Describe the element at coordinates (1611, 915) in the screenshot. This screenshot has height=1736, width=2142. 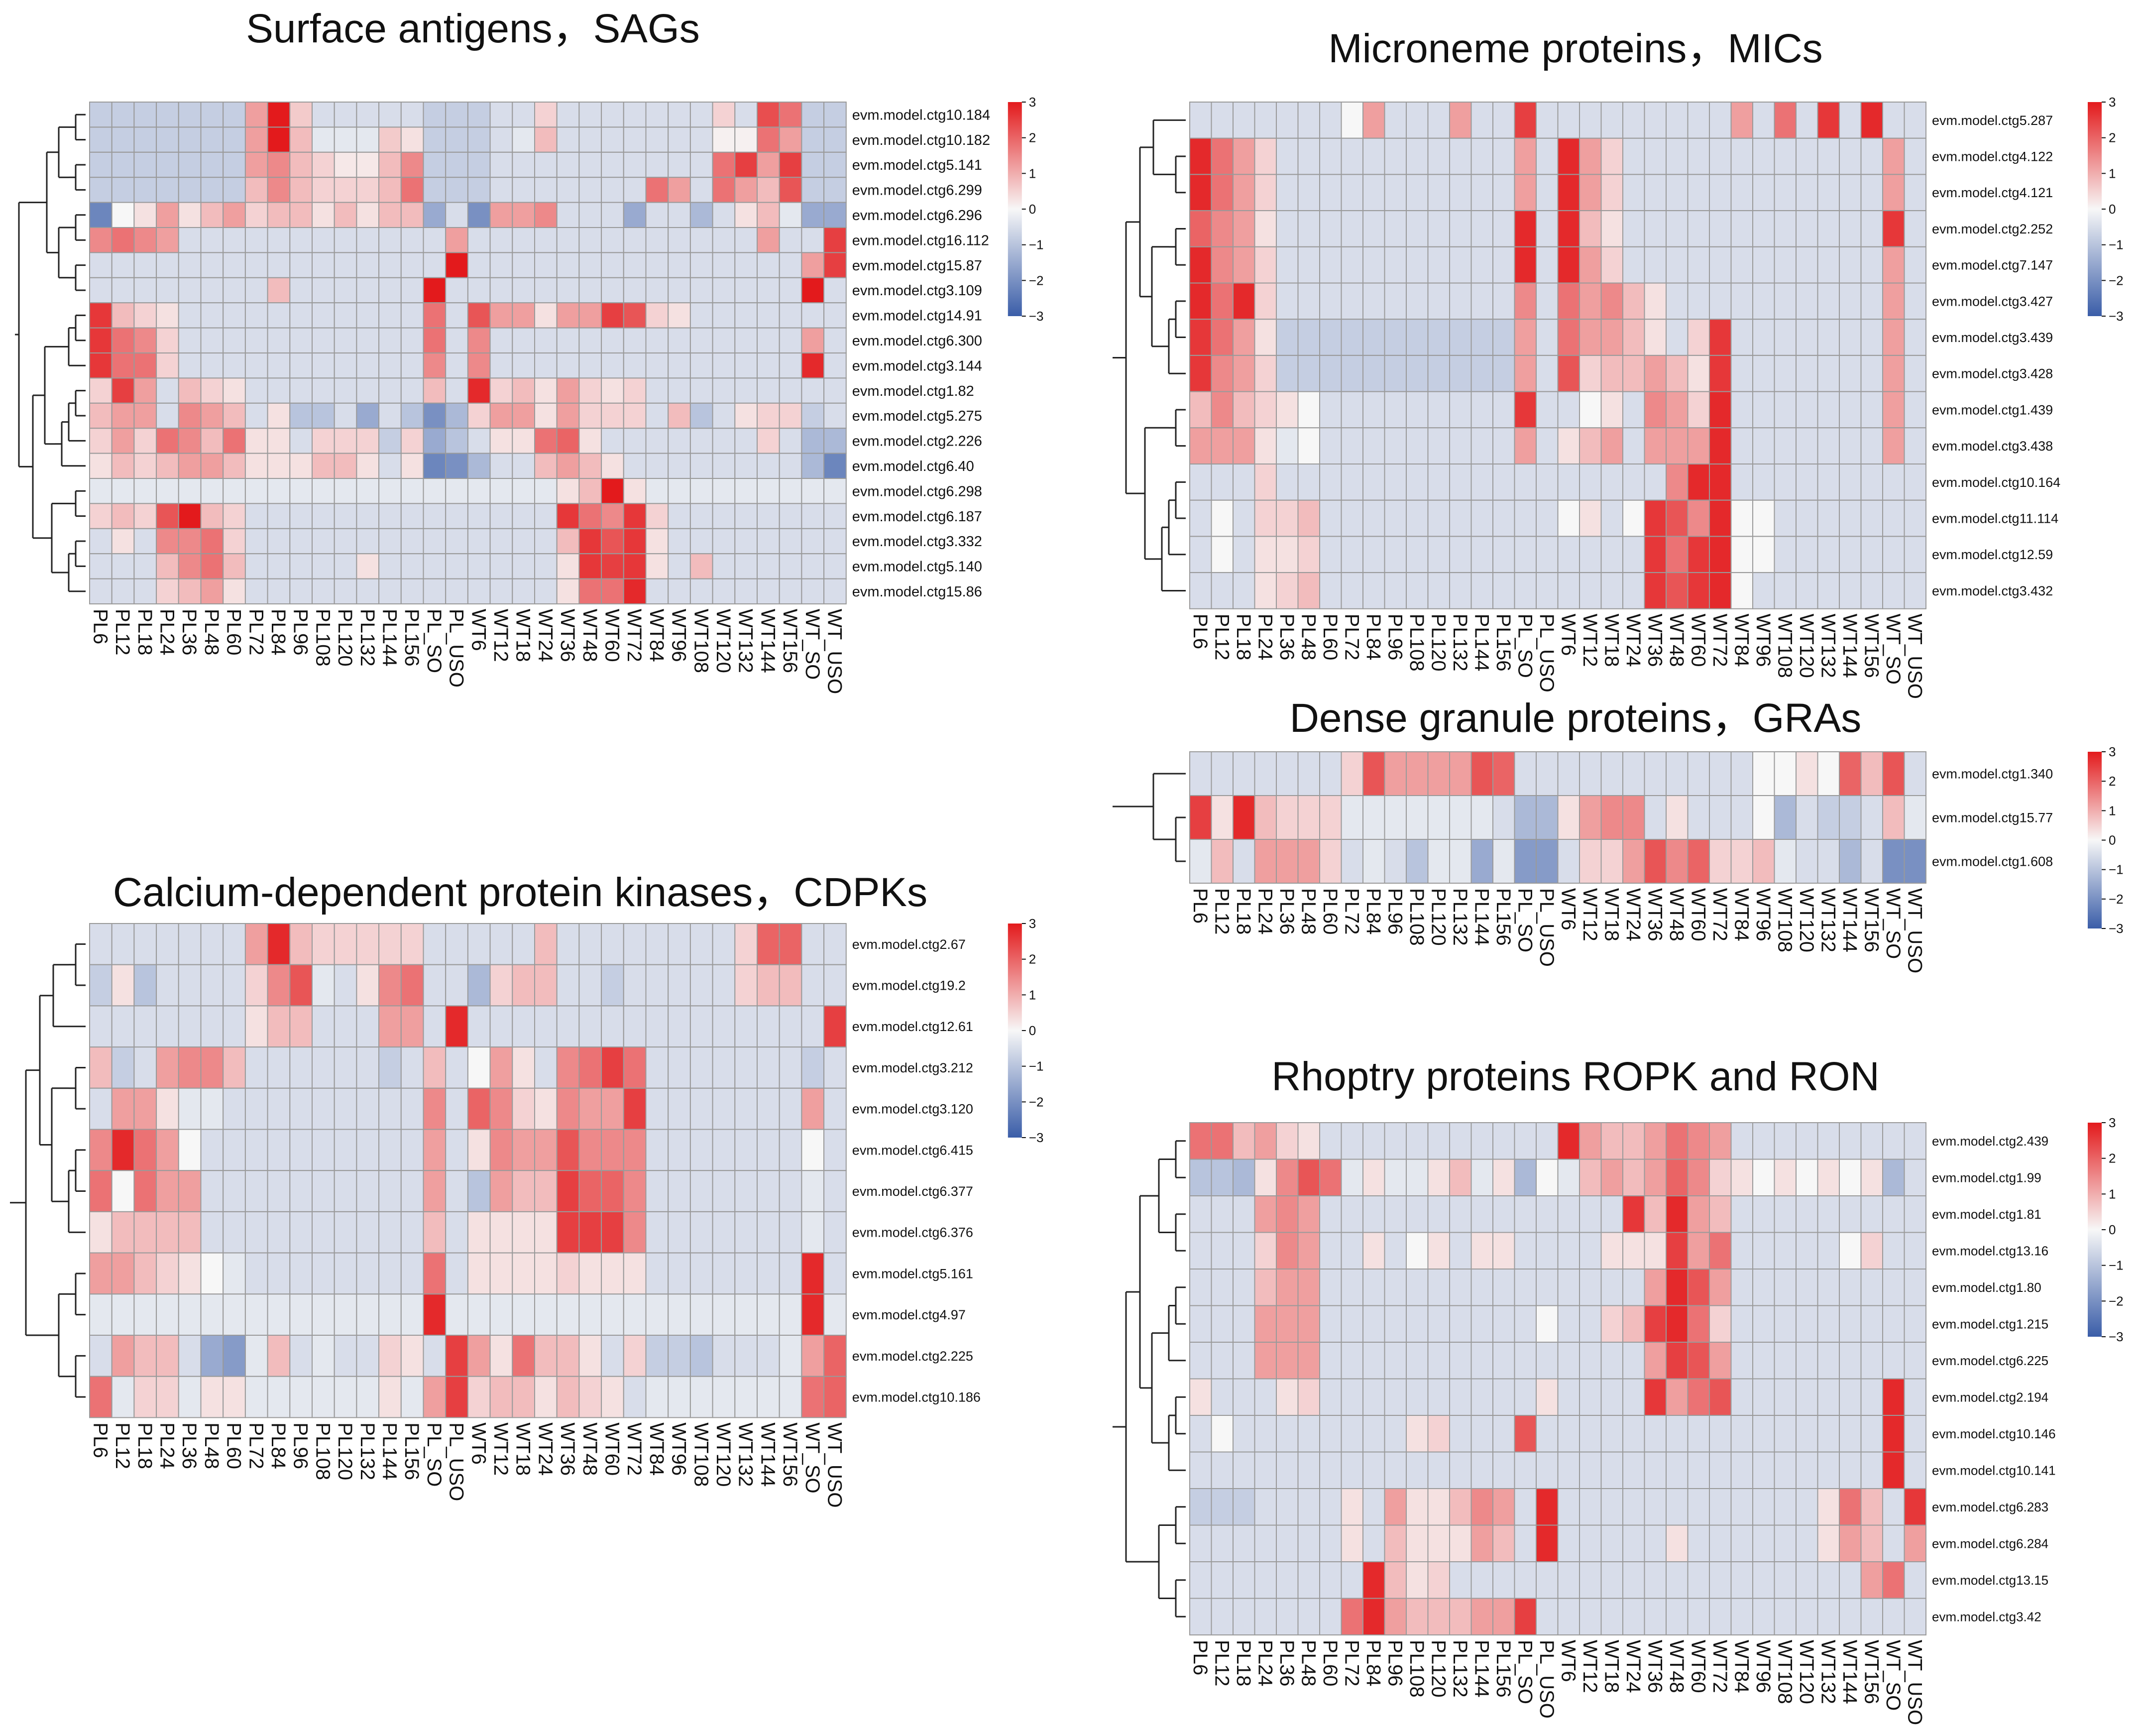
I see `column-label: WT18` at that location.